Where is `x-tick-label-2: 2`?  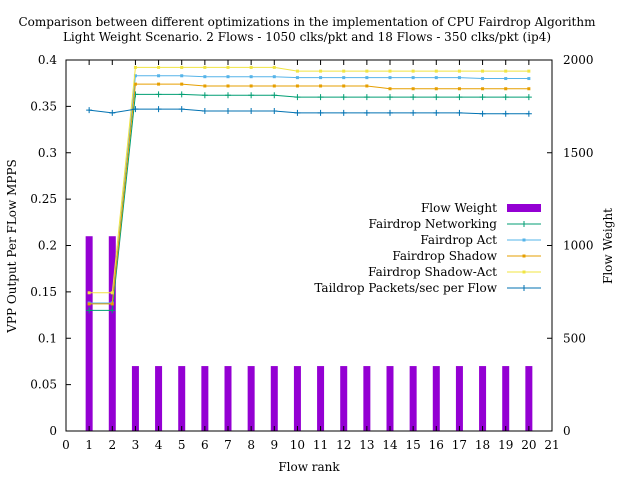
x-tick-label-2: 2 is located at coordinates (112, 445).